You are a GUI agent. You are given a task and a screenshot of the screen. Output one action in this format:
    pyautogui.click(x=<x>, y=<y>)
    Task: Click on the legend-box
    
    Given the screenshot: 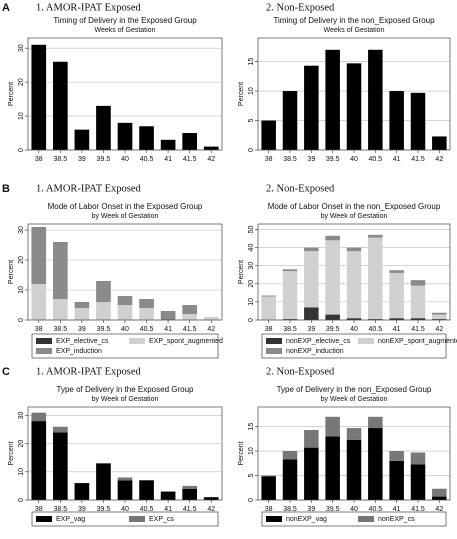 What is the action you would take?
    pyautogui.click(x=354, y=346)
    